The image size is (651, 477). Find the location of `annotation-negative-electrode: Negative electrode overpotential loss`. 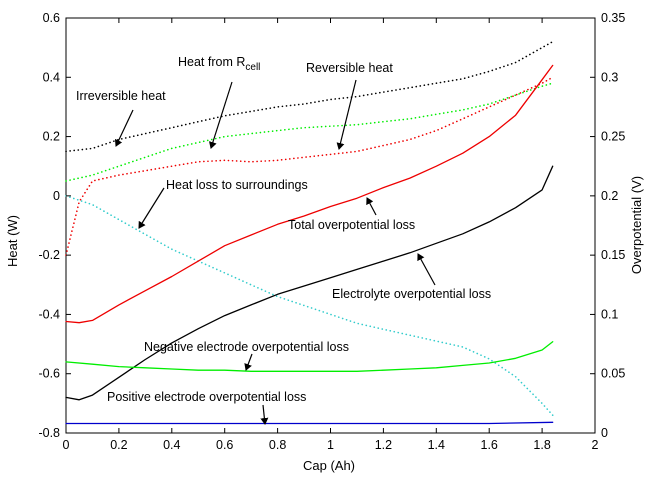

annotation-negative-electrode: Negative electrode overpotential loss is located at coordinates (246, 347).